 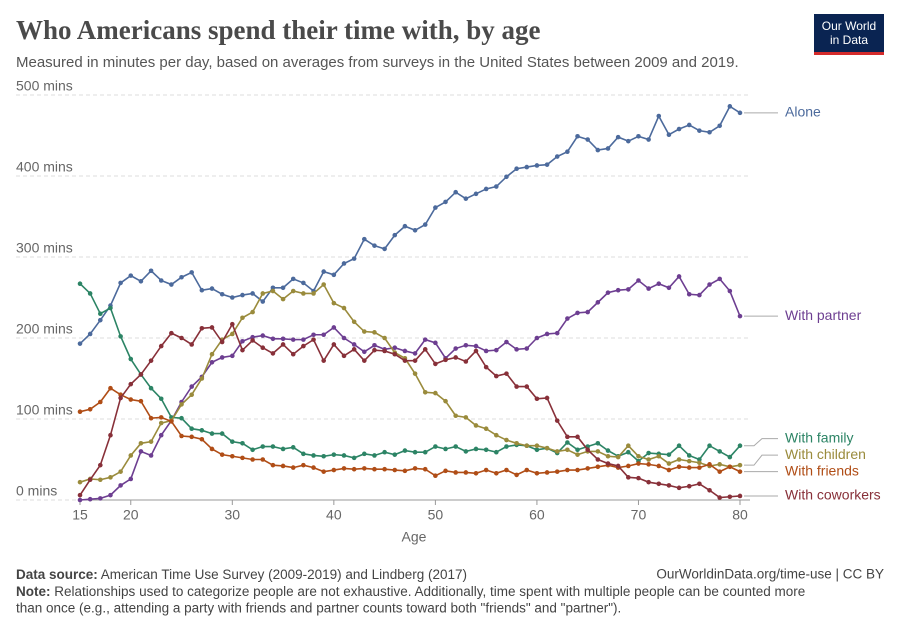 I want to click on legend-label: With children, so click(x=825, y=454).